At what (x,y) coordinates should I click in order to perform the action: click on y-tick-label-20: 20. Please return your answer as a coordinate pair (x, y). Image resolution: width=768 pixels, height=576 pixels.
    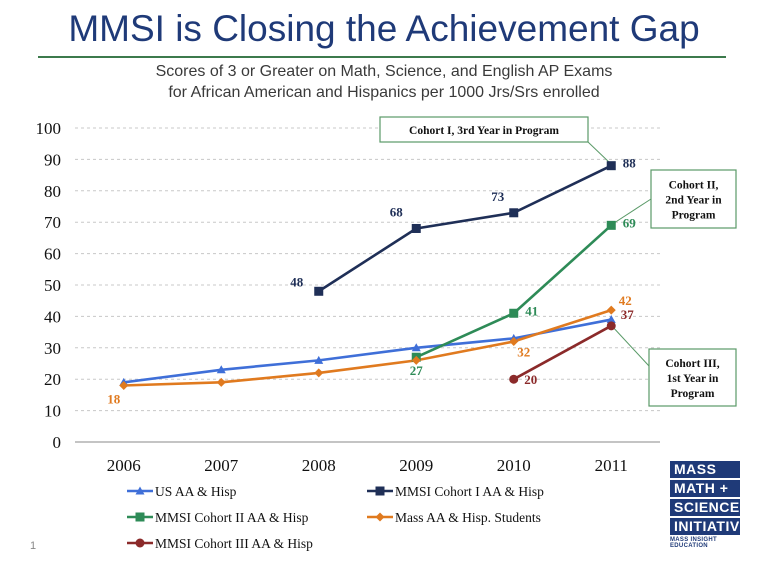
    Looking at the image, I should click on (52, 379).